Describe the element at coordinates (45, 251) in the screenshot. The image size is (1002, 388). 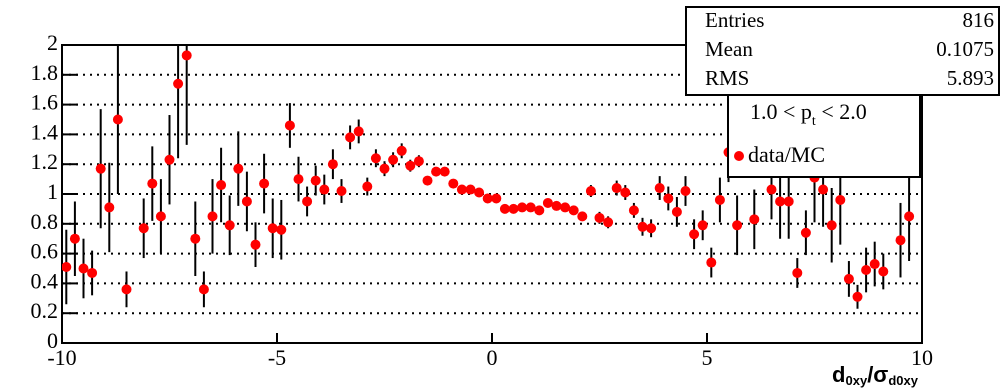
I see `y-tick-label: 0.6` at that location.